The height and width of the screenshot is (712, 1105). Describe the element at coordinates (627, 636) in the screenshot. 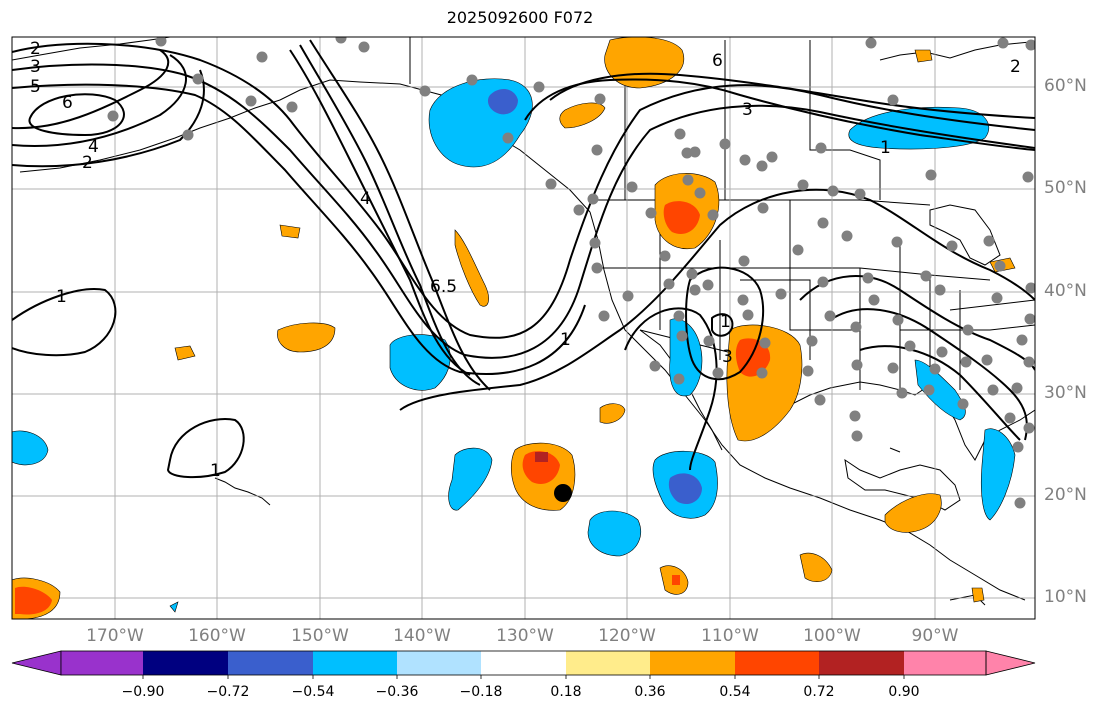

I see `longitude-label: 120°W` at that location.